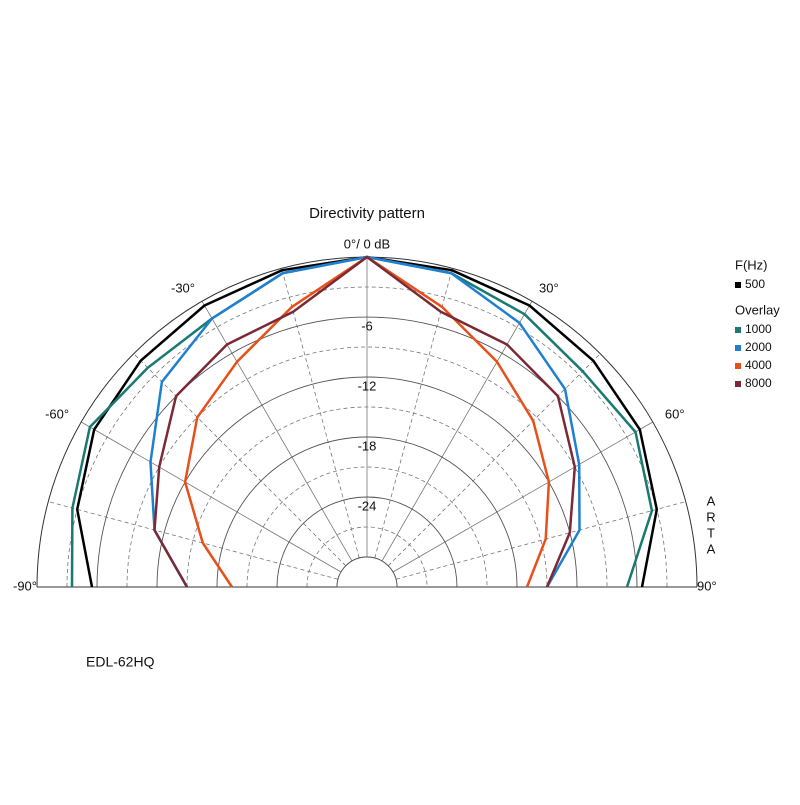 The image size is (800, 805). What do you see at coordinates (367, 445) in the screenshot?
I see `r-tick-label: -18` at bounding box center [367, 445].